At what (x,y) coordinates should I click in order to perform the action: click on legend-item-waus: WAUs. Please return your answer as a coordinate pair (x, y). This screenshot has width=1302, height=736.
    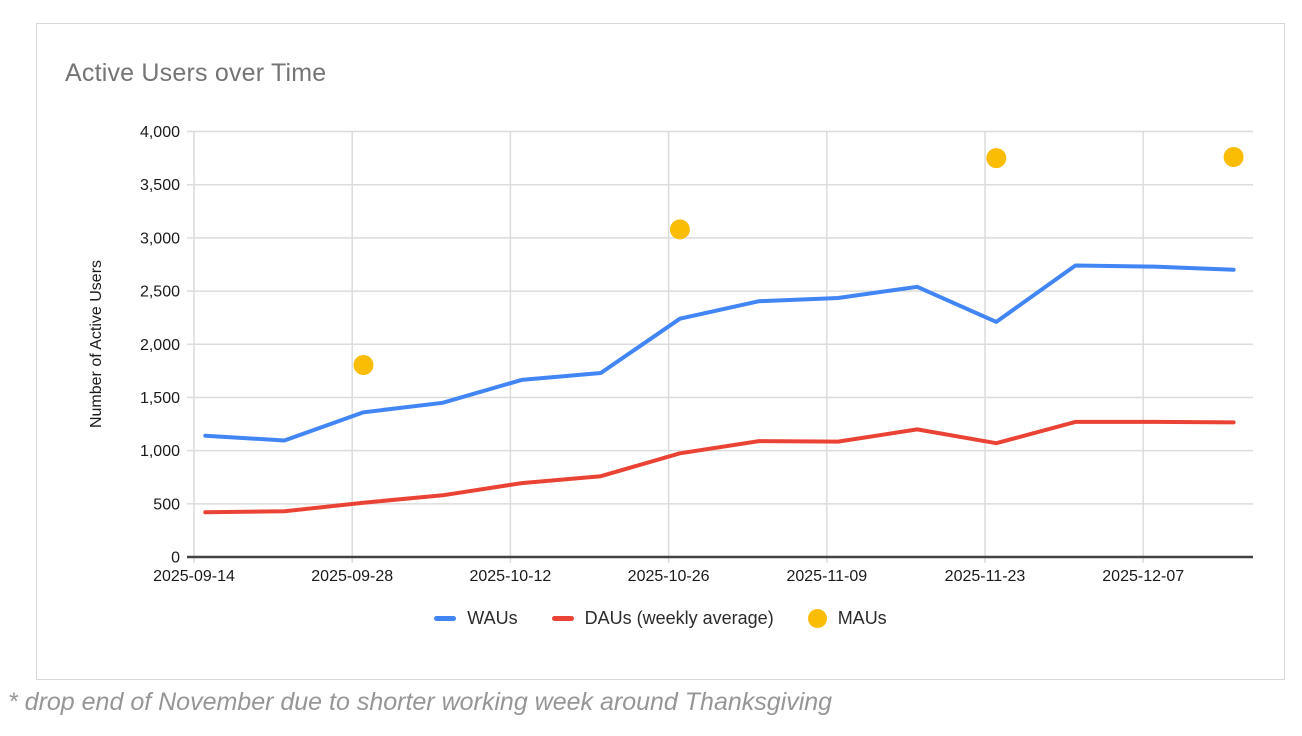
    Looking at the image, I should click on (476, 618).